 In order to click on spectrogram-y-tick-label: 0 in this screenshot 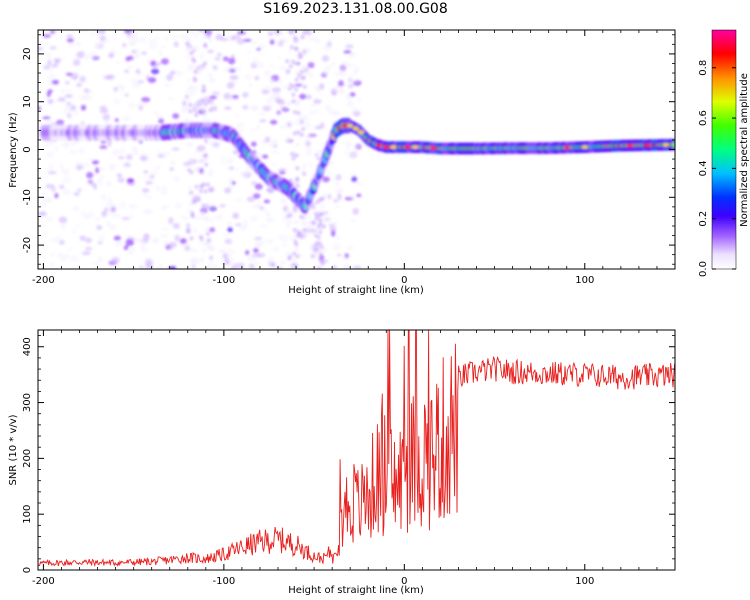, I will do `click(27, 149)`.